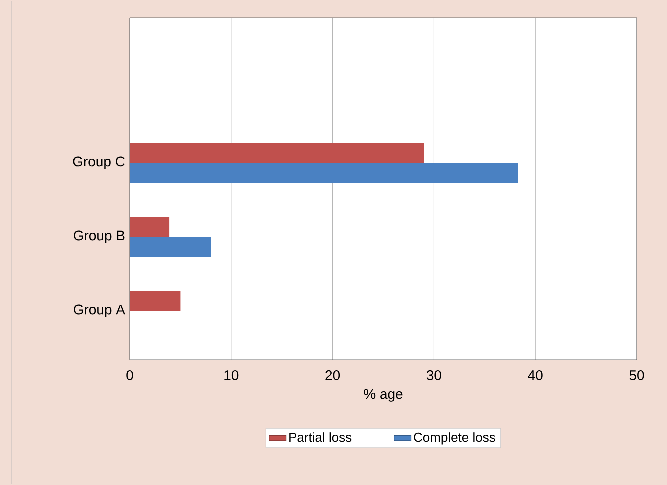 The image size is (667, 485). Describe the element at coordinates (100, 311) in the screenshot. I see `y-tick-label: Group A` at that location.